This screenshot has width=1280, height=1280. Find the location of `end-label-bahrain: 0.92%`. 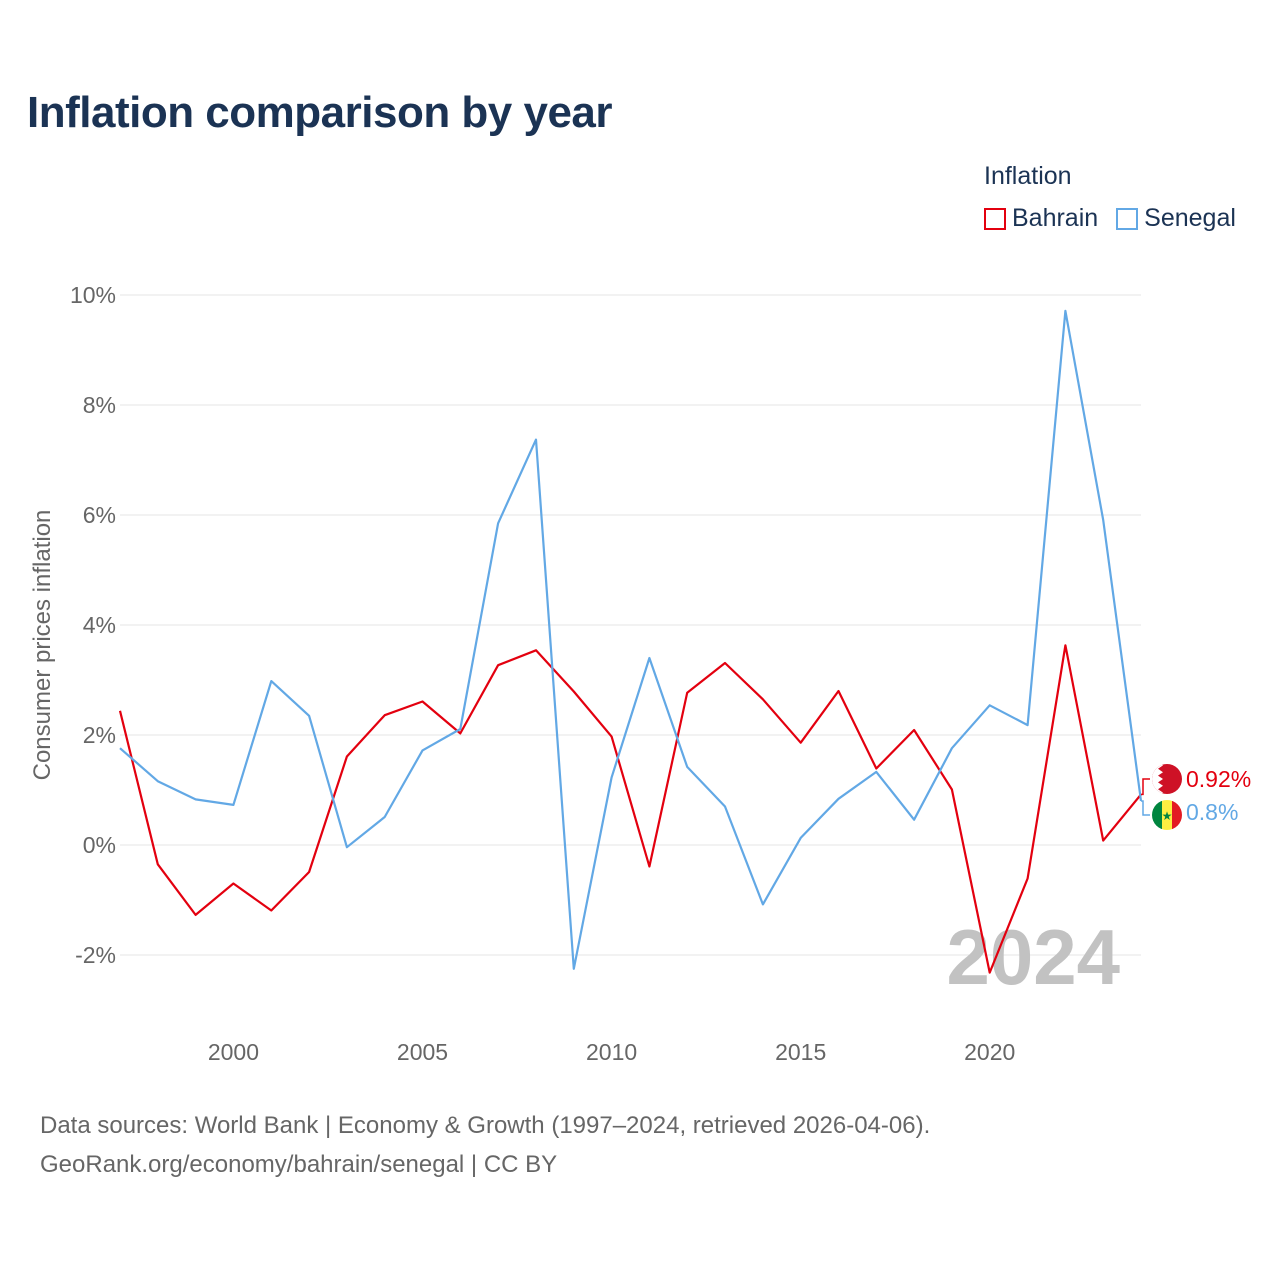

end-label-bahrain: 0.92% is located at coordinates (1218, 779).